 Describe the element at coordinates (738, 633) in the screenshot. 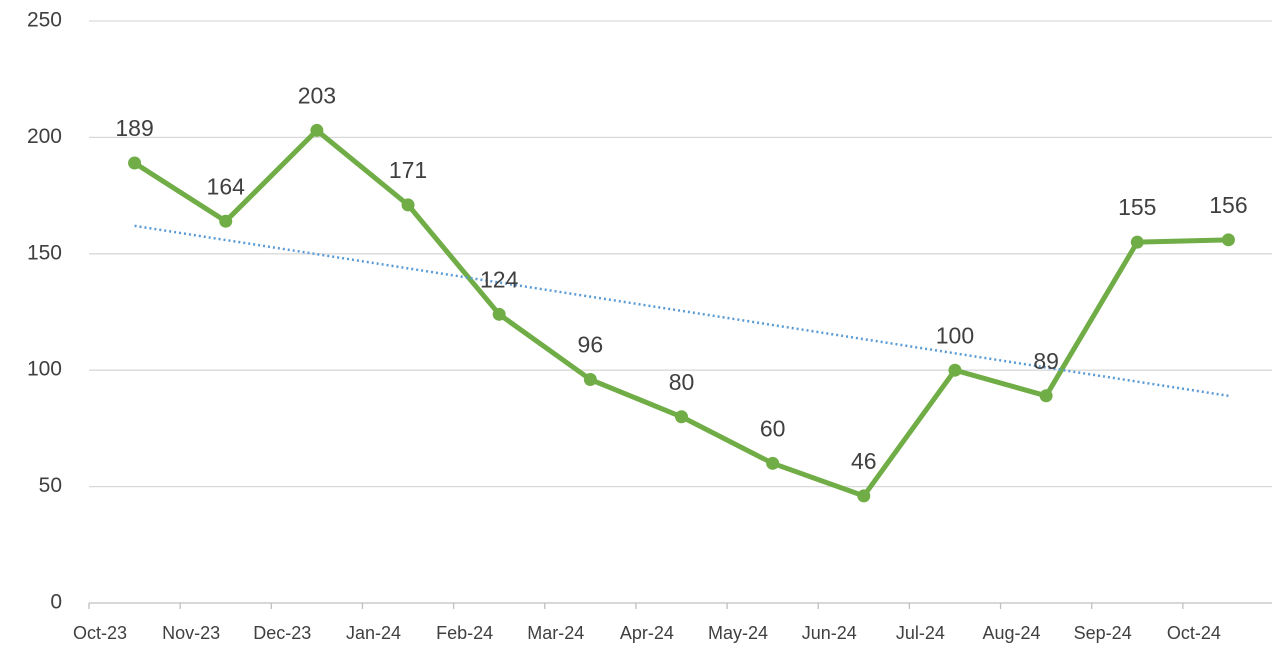

I see `x-tick-label: May-24` at that location.